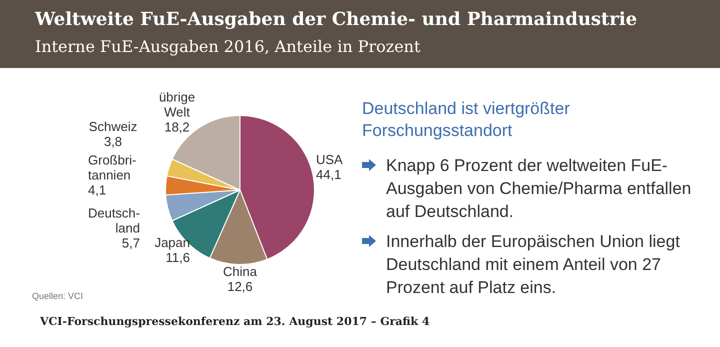 The image size is (720, 347). I want to click on data-label: 3,8, so click(113, 142).